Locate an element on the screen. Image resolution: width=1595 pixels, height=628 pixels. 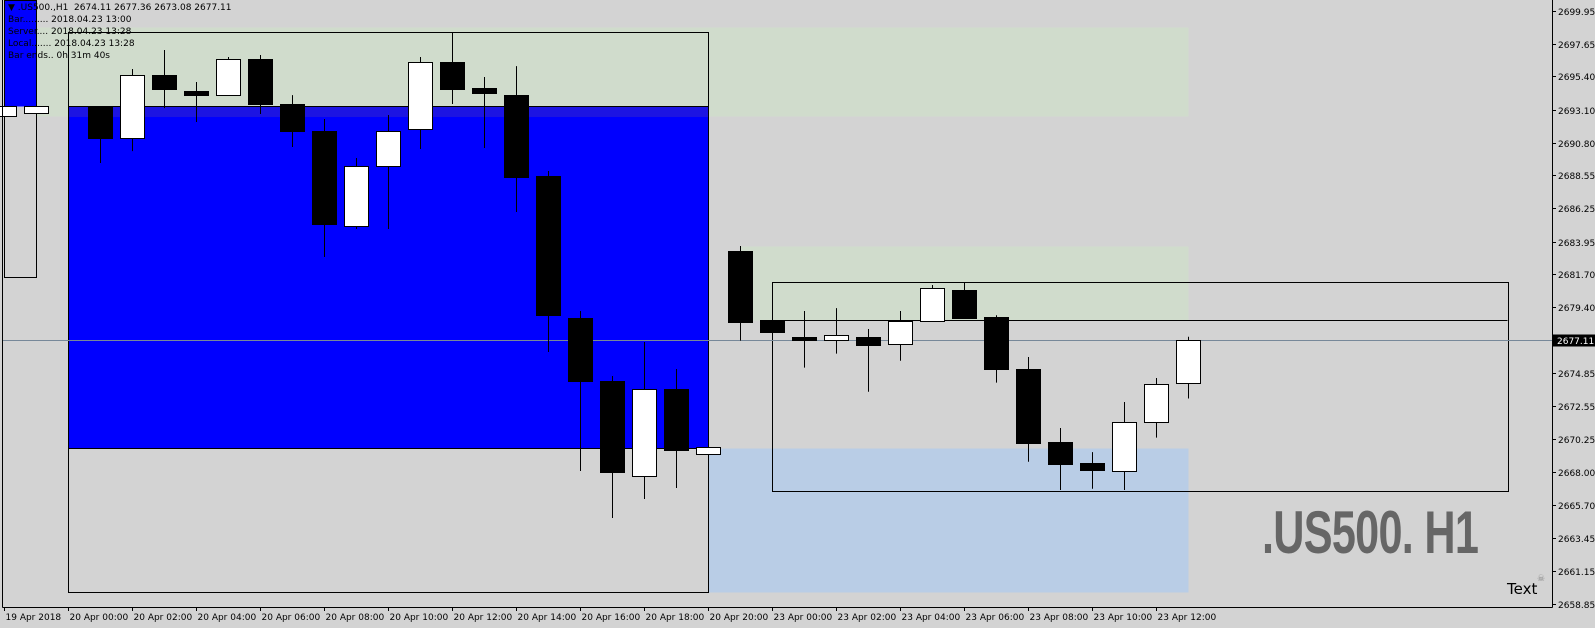
bar-ends-countdown: Bar ends.. 0h 31m 40s is located at coordinates (59, 56).